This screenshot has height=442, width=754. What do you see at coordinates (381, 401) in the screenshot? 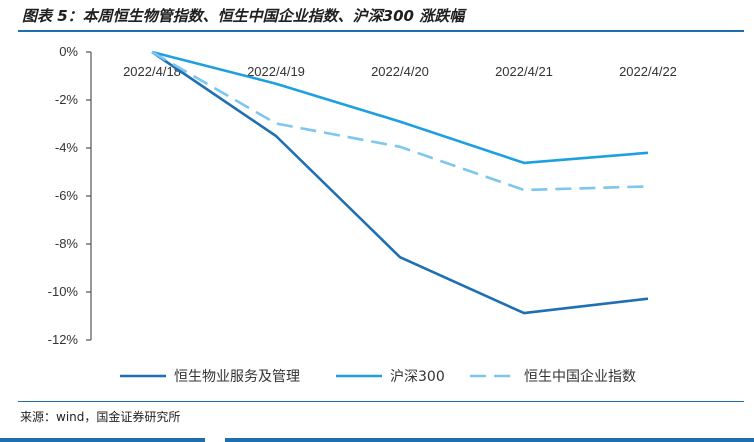
I see `footer-divider` at bounding box center [381, 401].